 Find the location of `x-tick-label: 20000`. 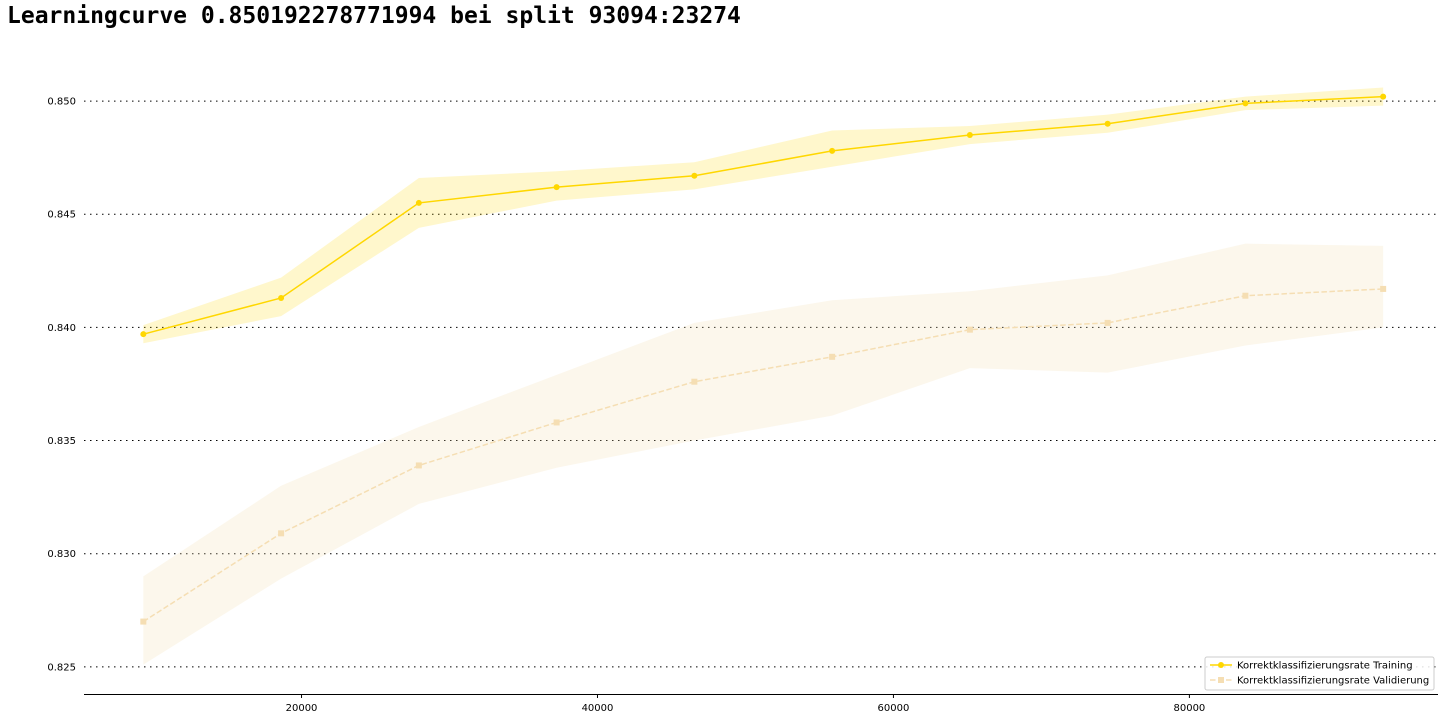

x-tick-label: 20000 is located at coordinates (302, 708).